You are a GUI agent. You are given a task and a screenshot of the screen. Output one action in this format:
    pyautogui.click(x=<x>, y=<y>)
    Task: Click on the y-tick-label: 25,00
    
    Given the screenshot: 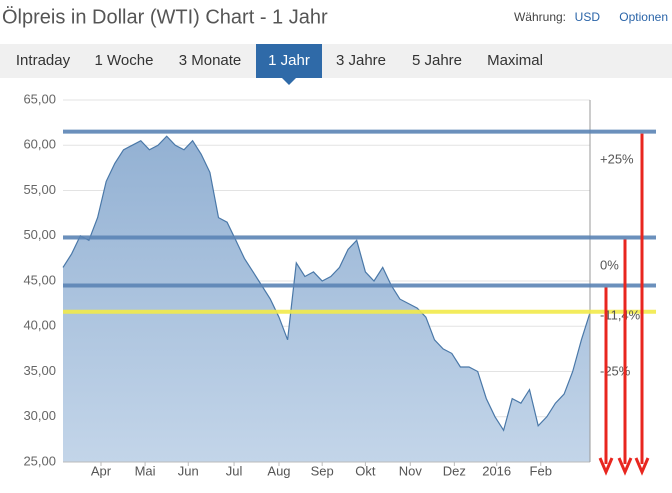 What is the action you would take?
    pyautogui.click(x=39, y=460)
    